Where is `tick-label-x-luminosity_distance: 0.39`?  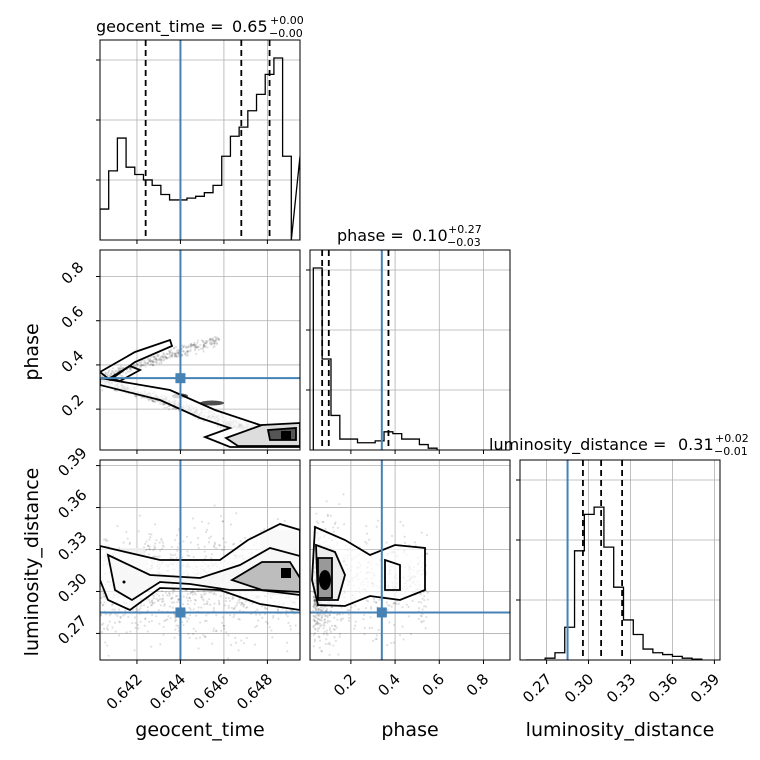 tick-label-x-luminosity_distance: 0.39 is located at coordinates (705, 688).